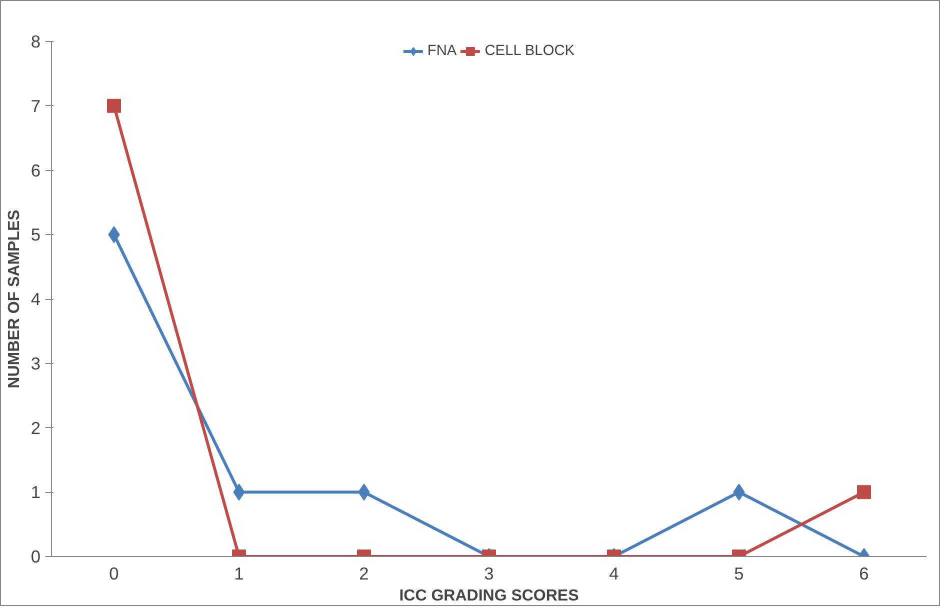  Describe the element at coordinates (529, 51) in the screenshot. I see `legend-label: CELL BLOCK` at that location.